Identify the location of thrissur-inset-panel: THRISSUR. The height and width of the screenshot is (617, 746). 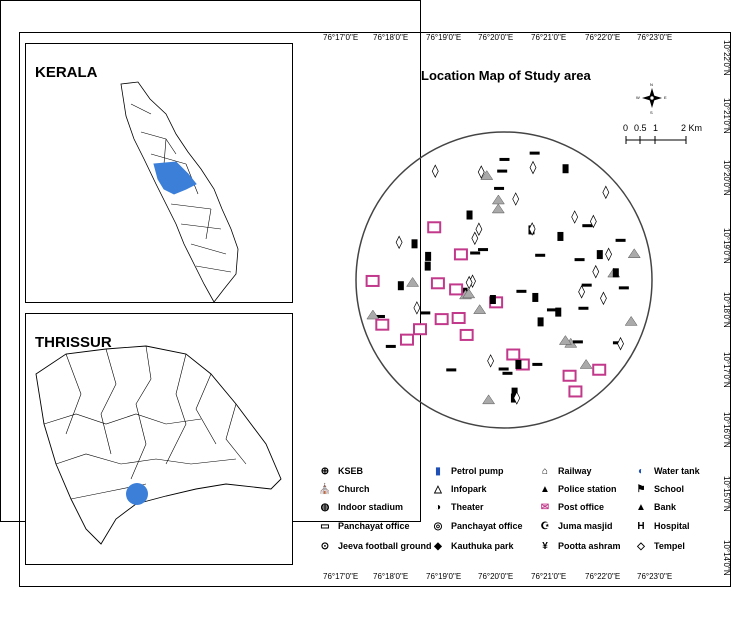
(159, 439).